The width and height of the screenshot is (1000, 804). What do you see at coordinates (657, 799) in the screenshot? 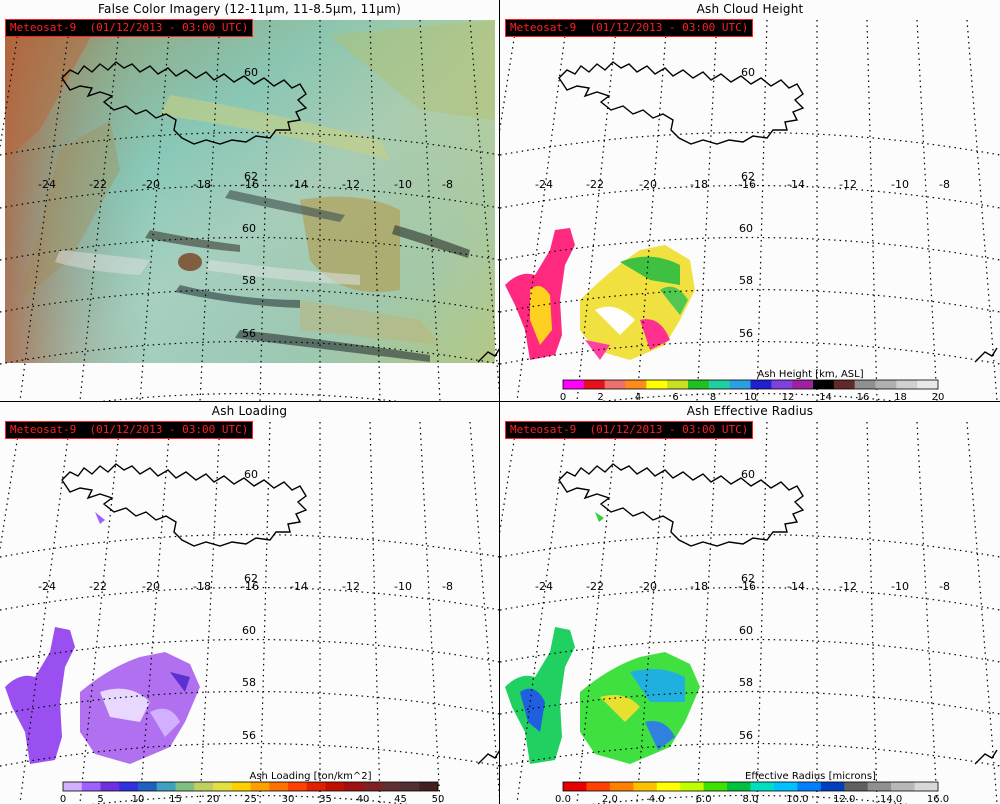
I see `colorbar-tick: 4.0` at bounding box center [657, 799].